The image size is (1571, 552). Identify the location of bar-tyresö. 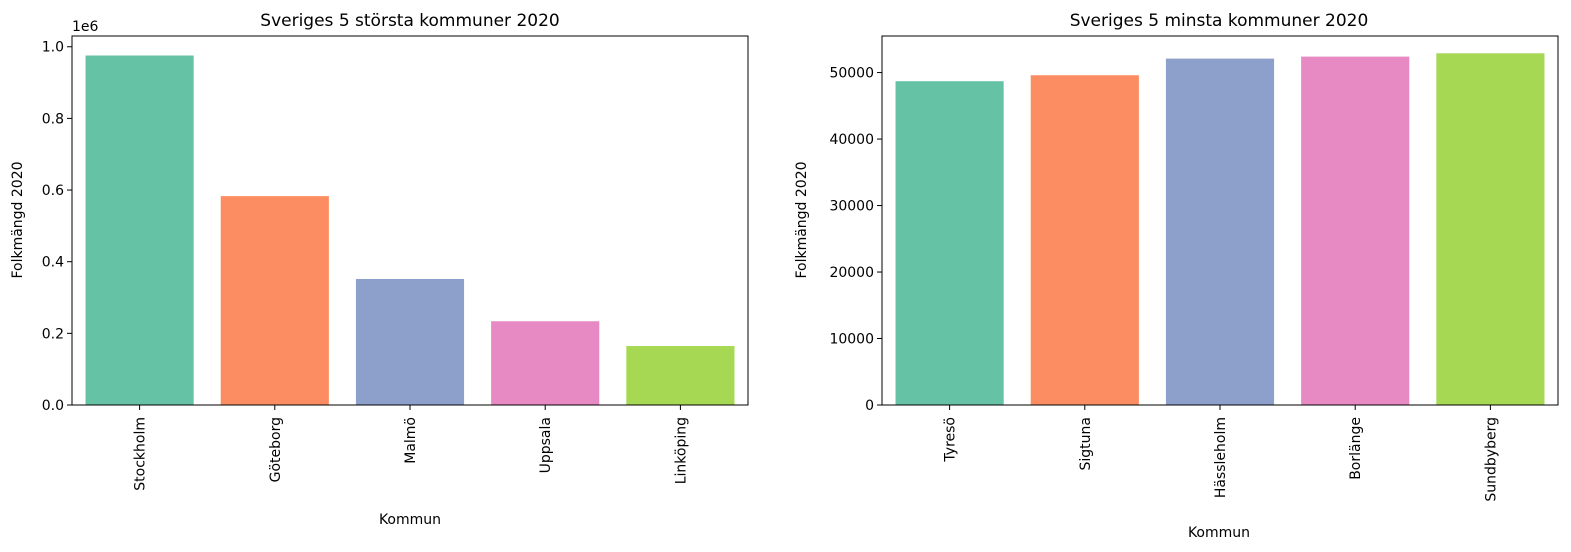
(949, 243).